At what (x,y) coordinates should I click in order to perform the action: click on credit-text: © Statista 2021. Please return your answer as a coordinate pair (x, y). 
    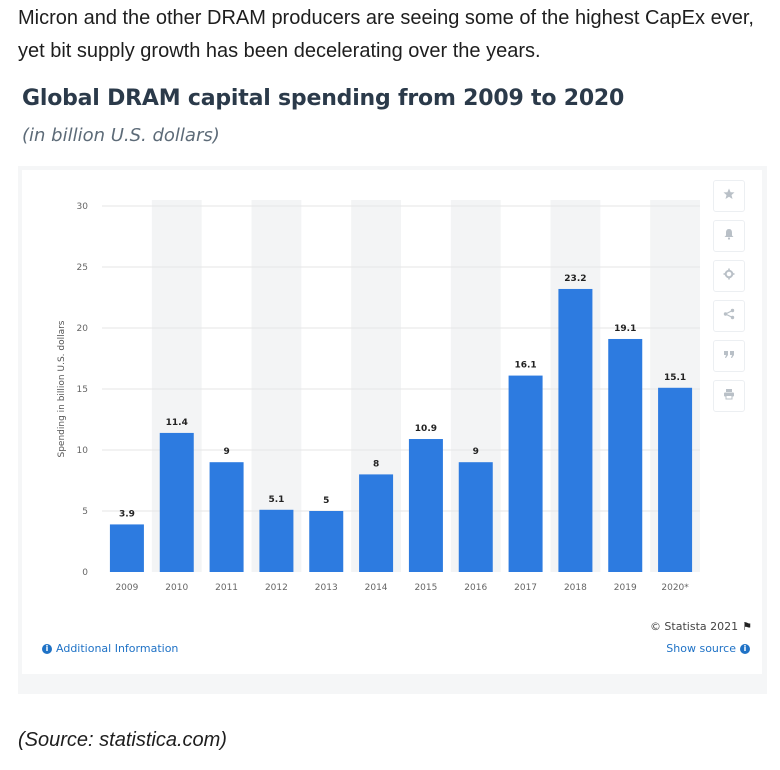
    Looking at the image, I should click on (694, 626).